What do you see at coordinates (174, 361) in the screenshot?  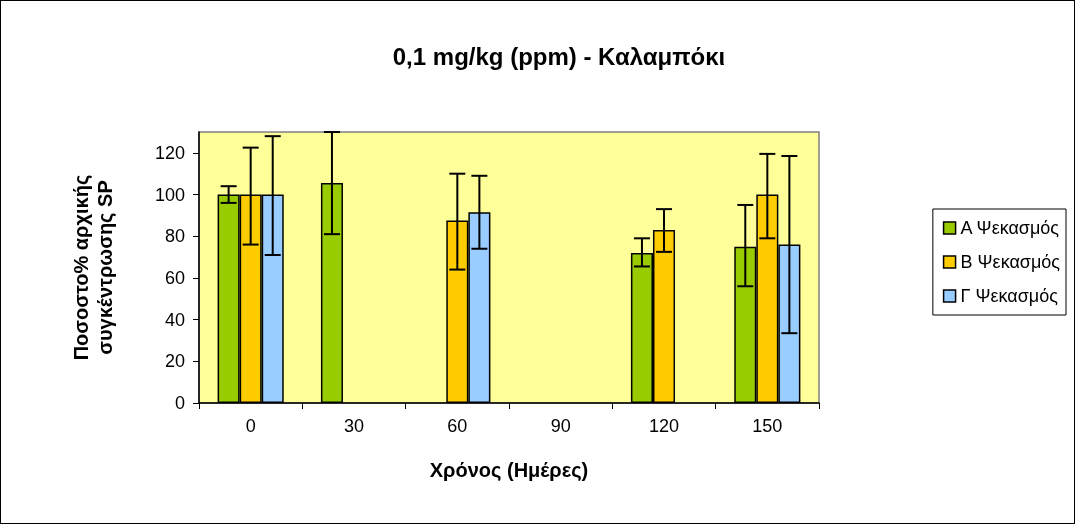 I see `y-tick-label: 20` at bounding box center [174, 361].